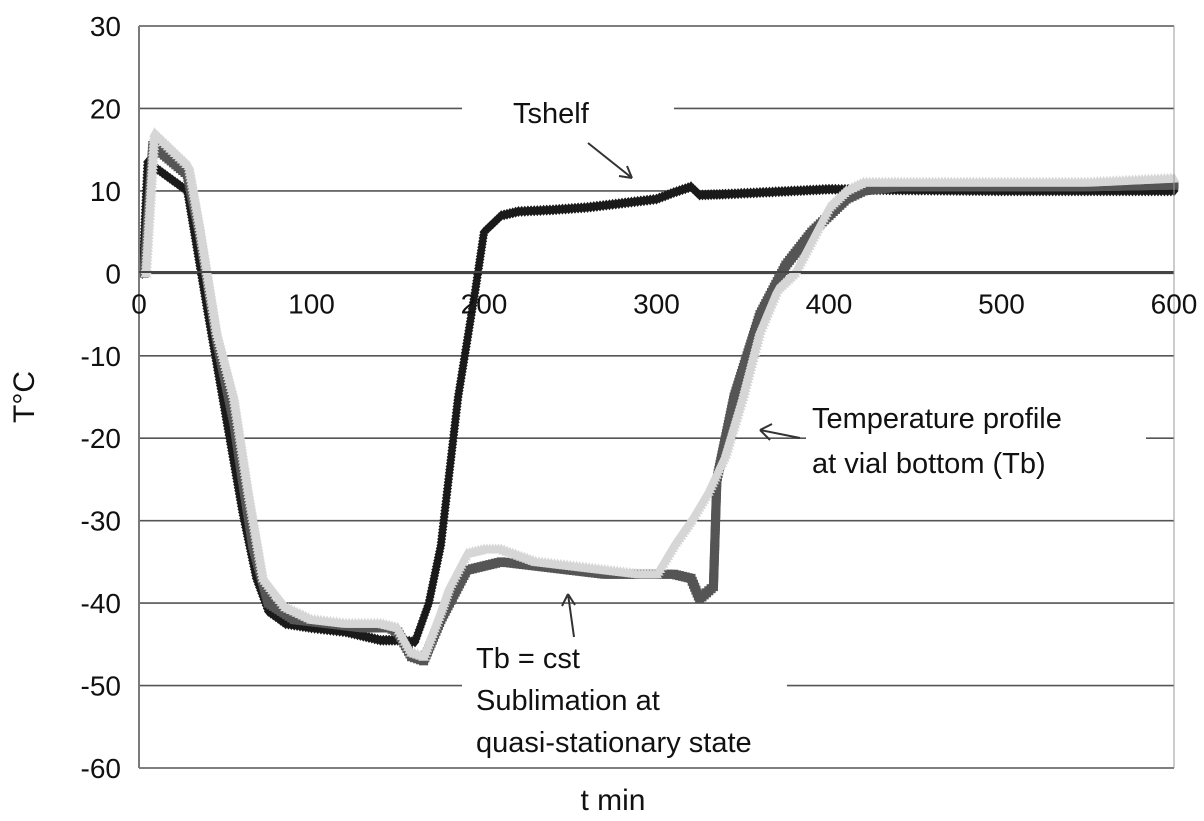 Image resolution: width=1204 pixels, height=821 pixels. I want to click on y-tick-label: 20, so click(105, 108).